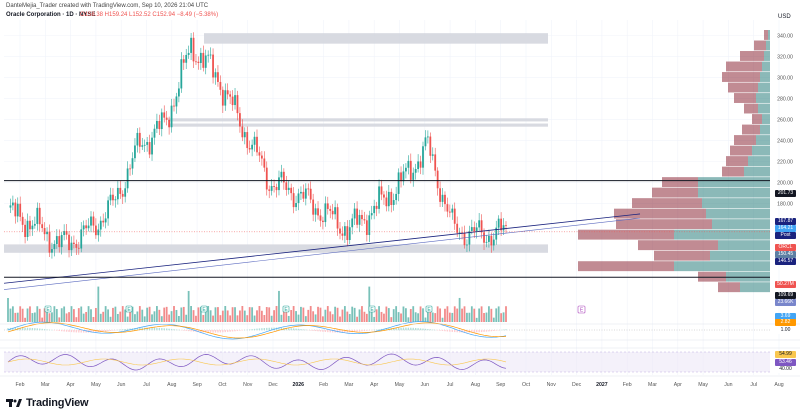  What do you see at coordinates (276, 248) in the screenshot?
I see `supply-demand-zone` at bounding box center [276, 248].